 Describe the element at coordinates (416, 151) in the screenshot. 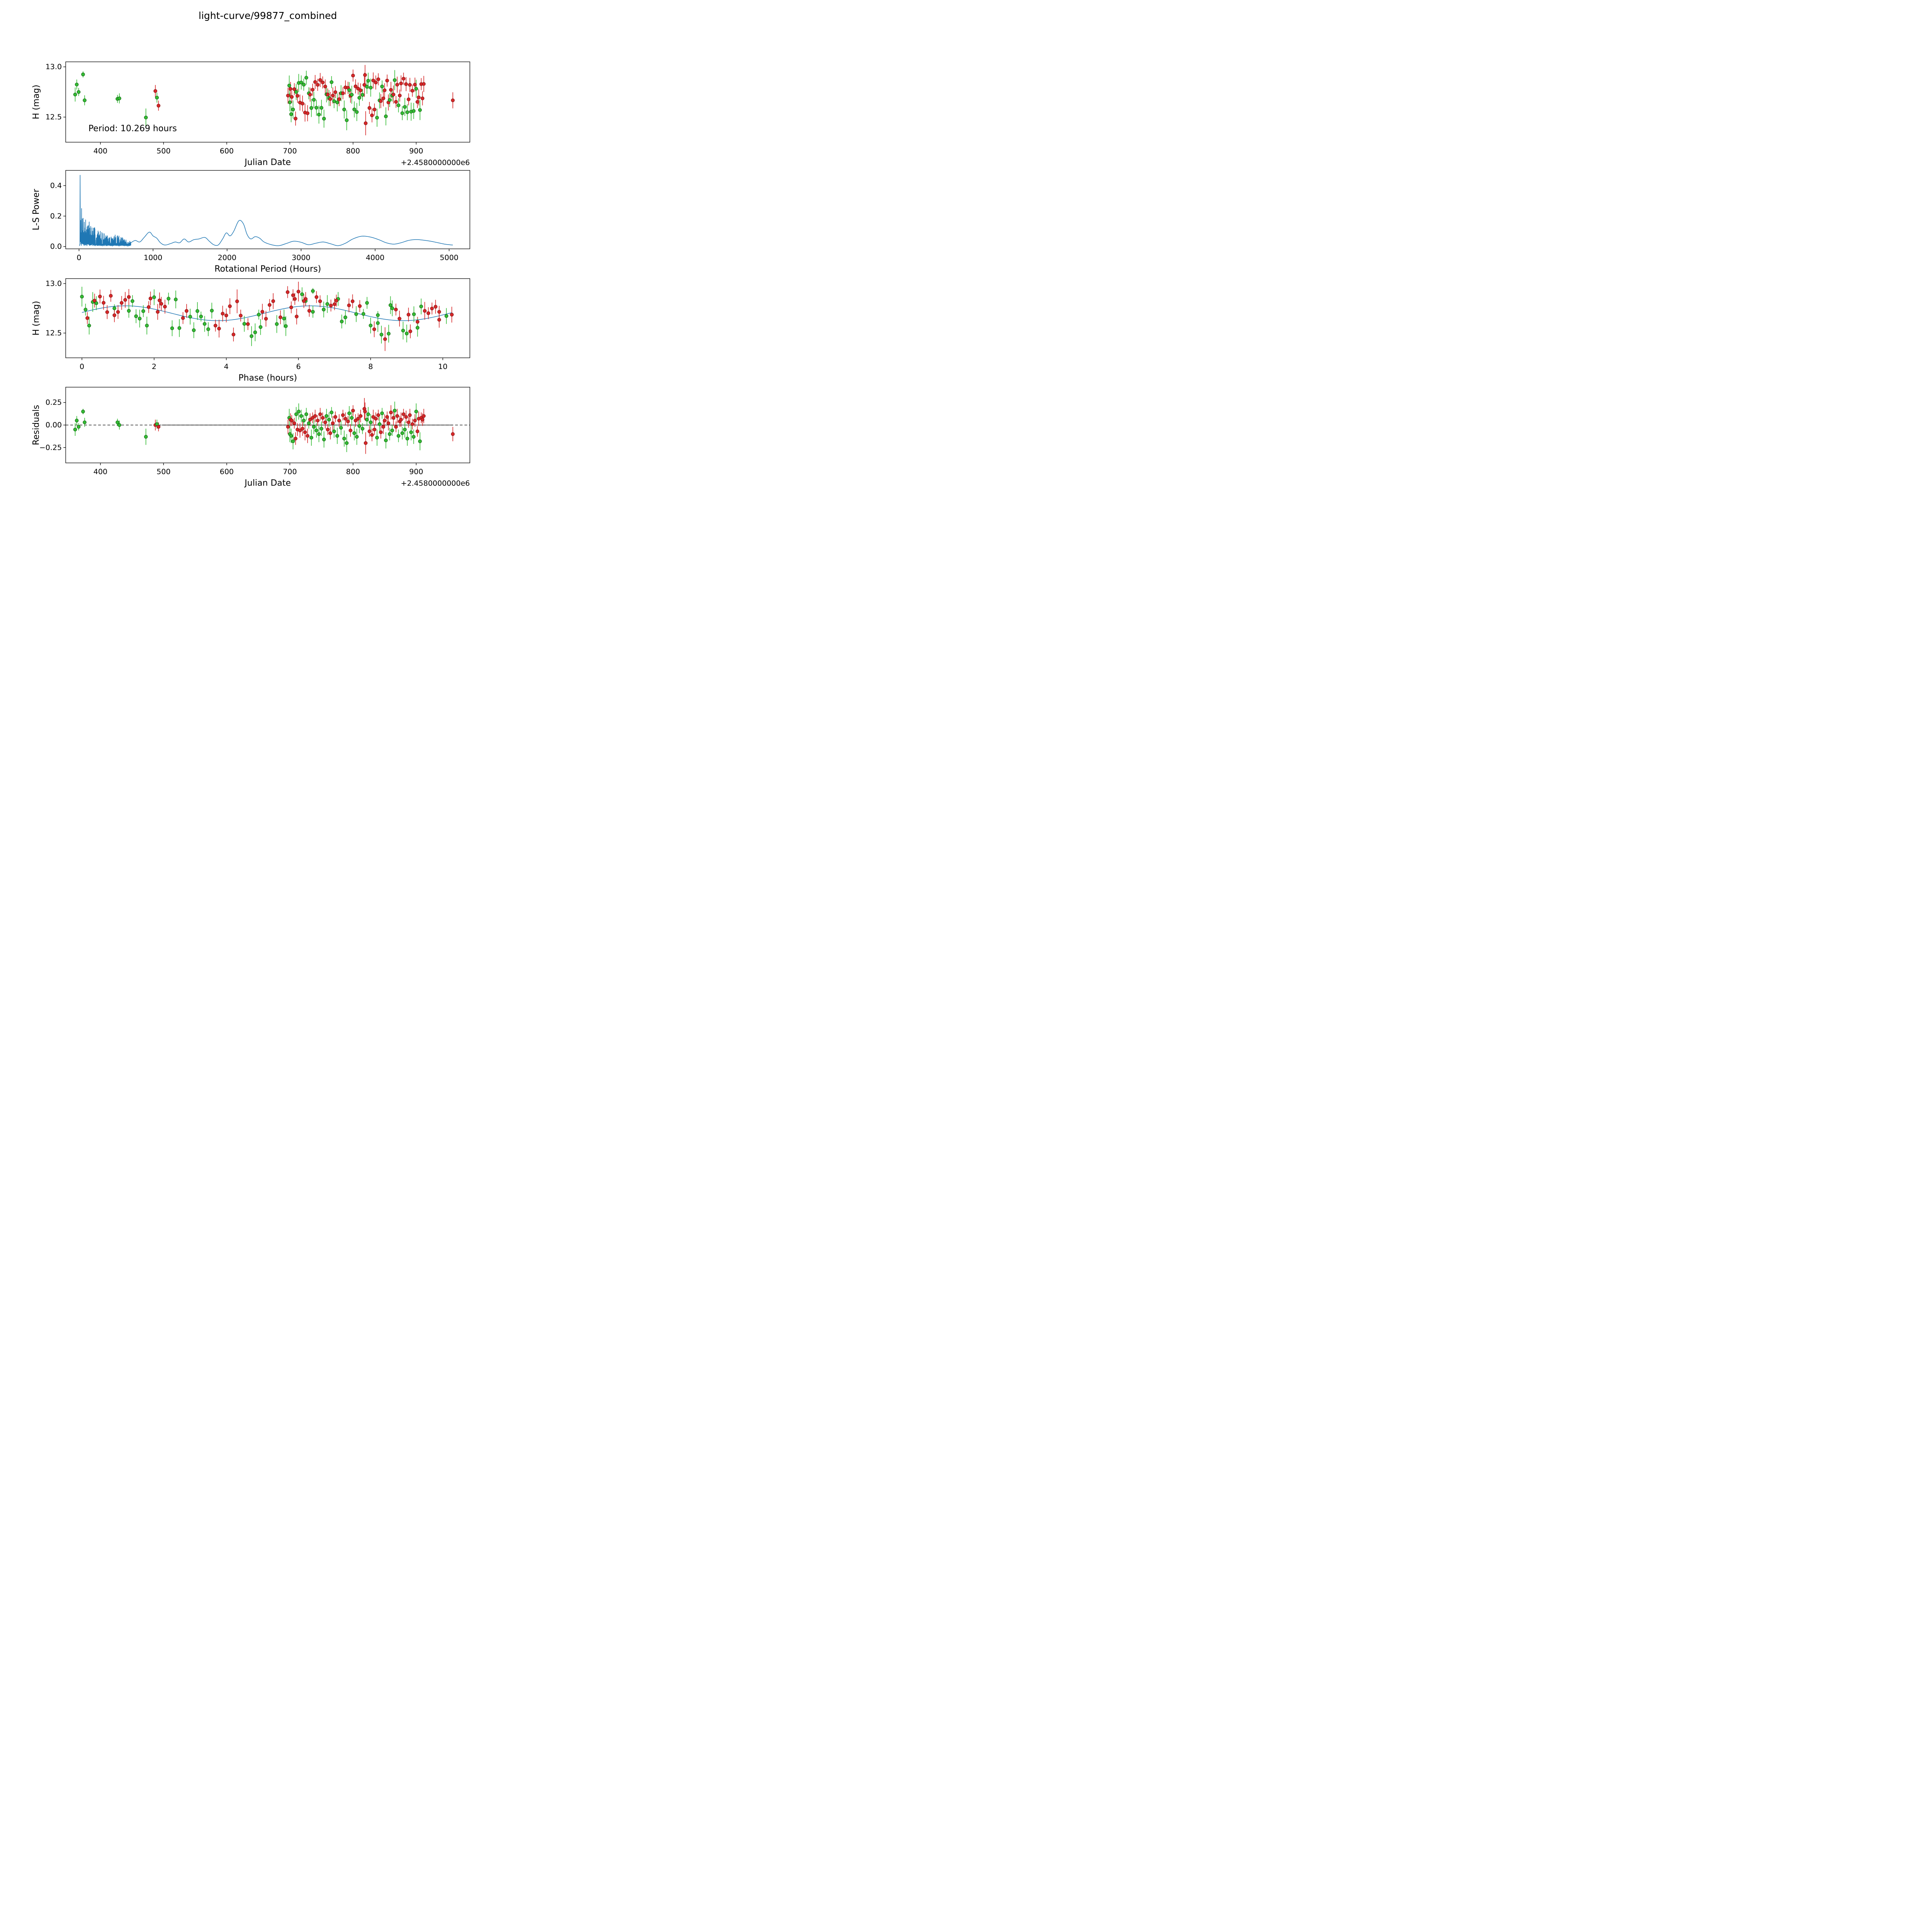

I see `x-tick-label: 900` at that location.